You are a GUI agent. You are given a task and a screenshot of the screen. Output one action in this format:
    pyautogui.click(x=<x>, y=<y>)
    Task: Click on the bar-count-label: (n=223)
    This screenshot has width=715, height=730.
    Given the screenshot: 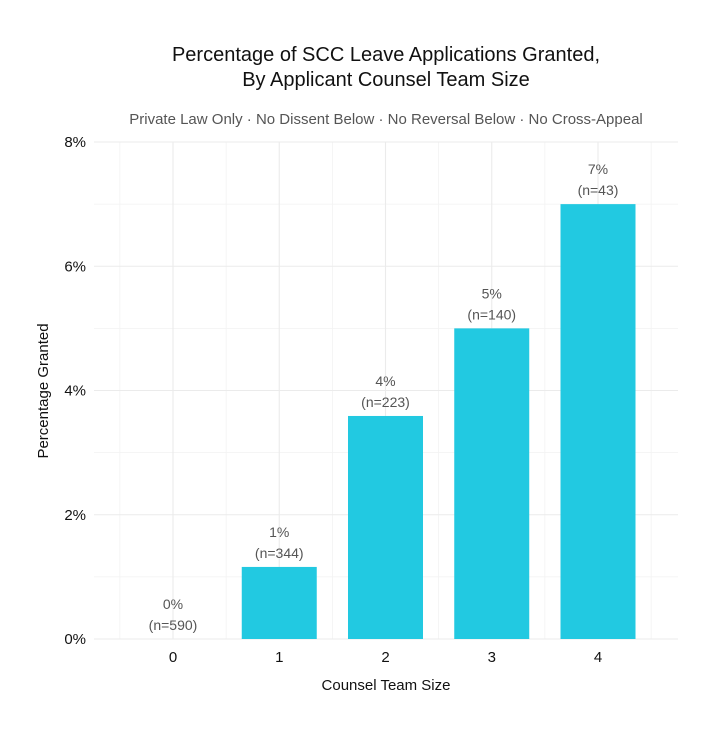 What is the action you would take?
    pyautogui.click(x=385, y=402)
    